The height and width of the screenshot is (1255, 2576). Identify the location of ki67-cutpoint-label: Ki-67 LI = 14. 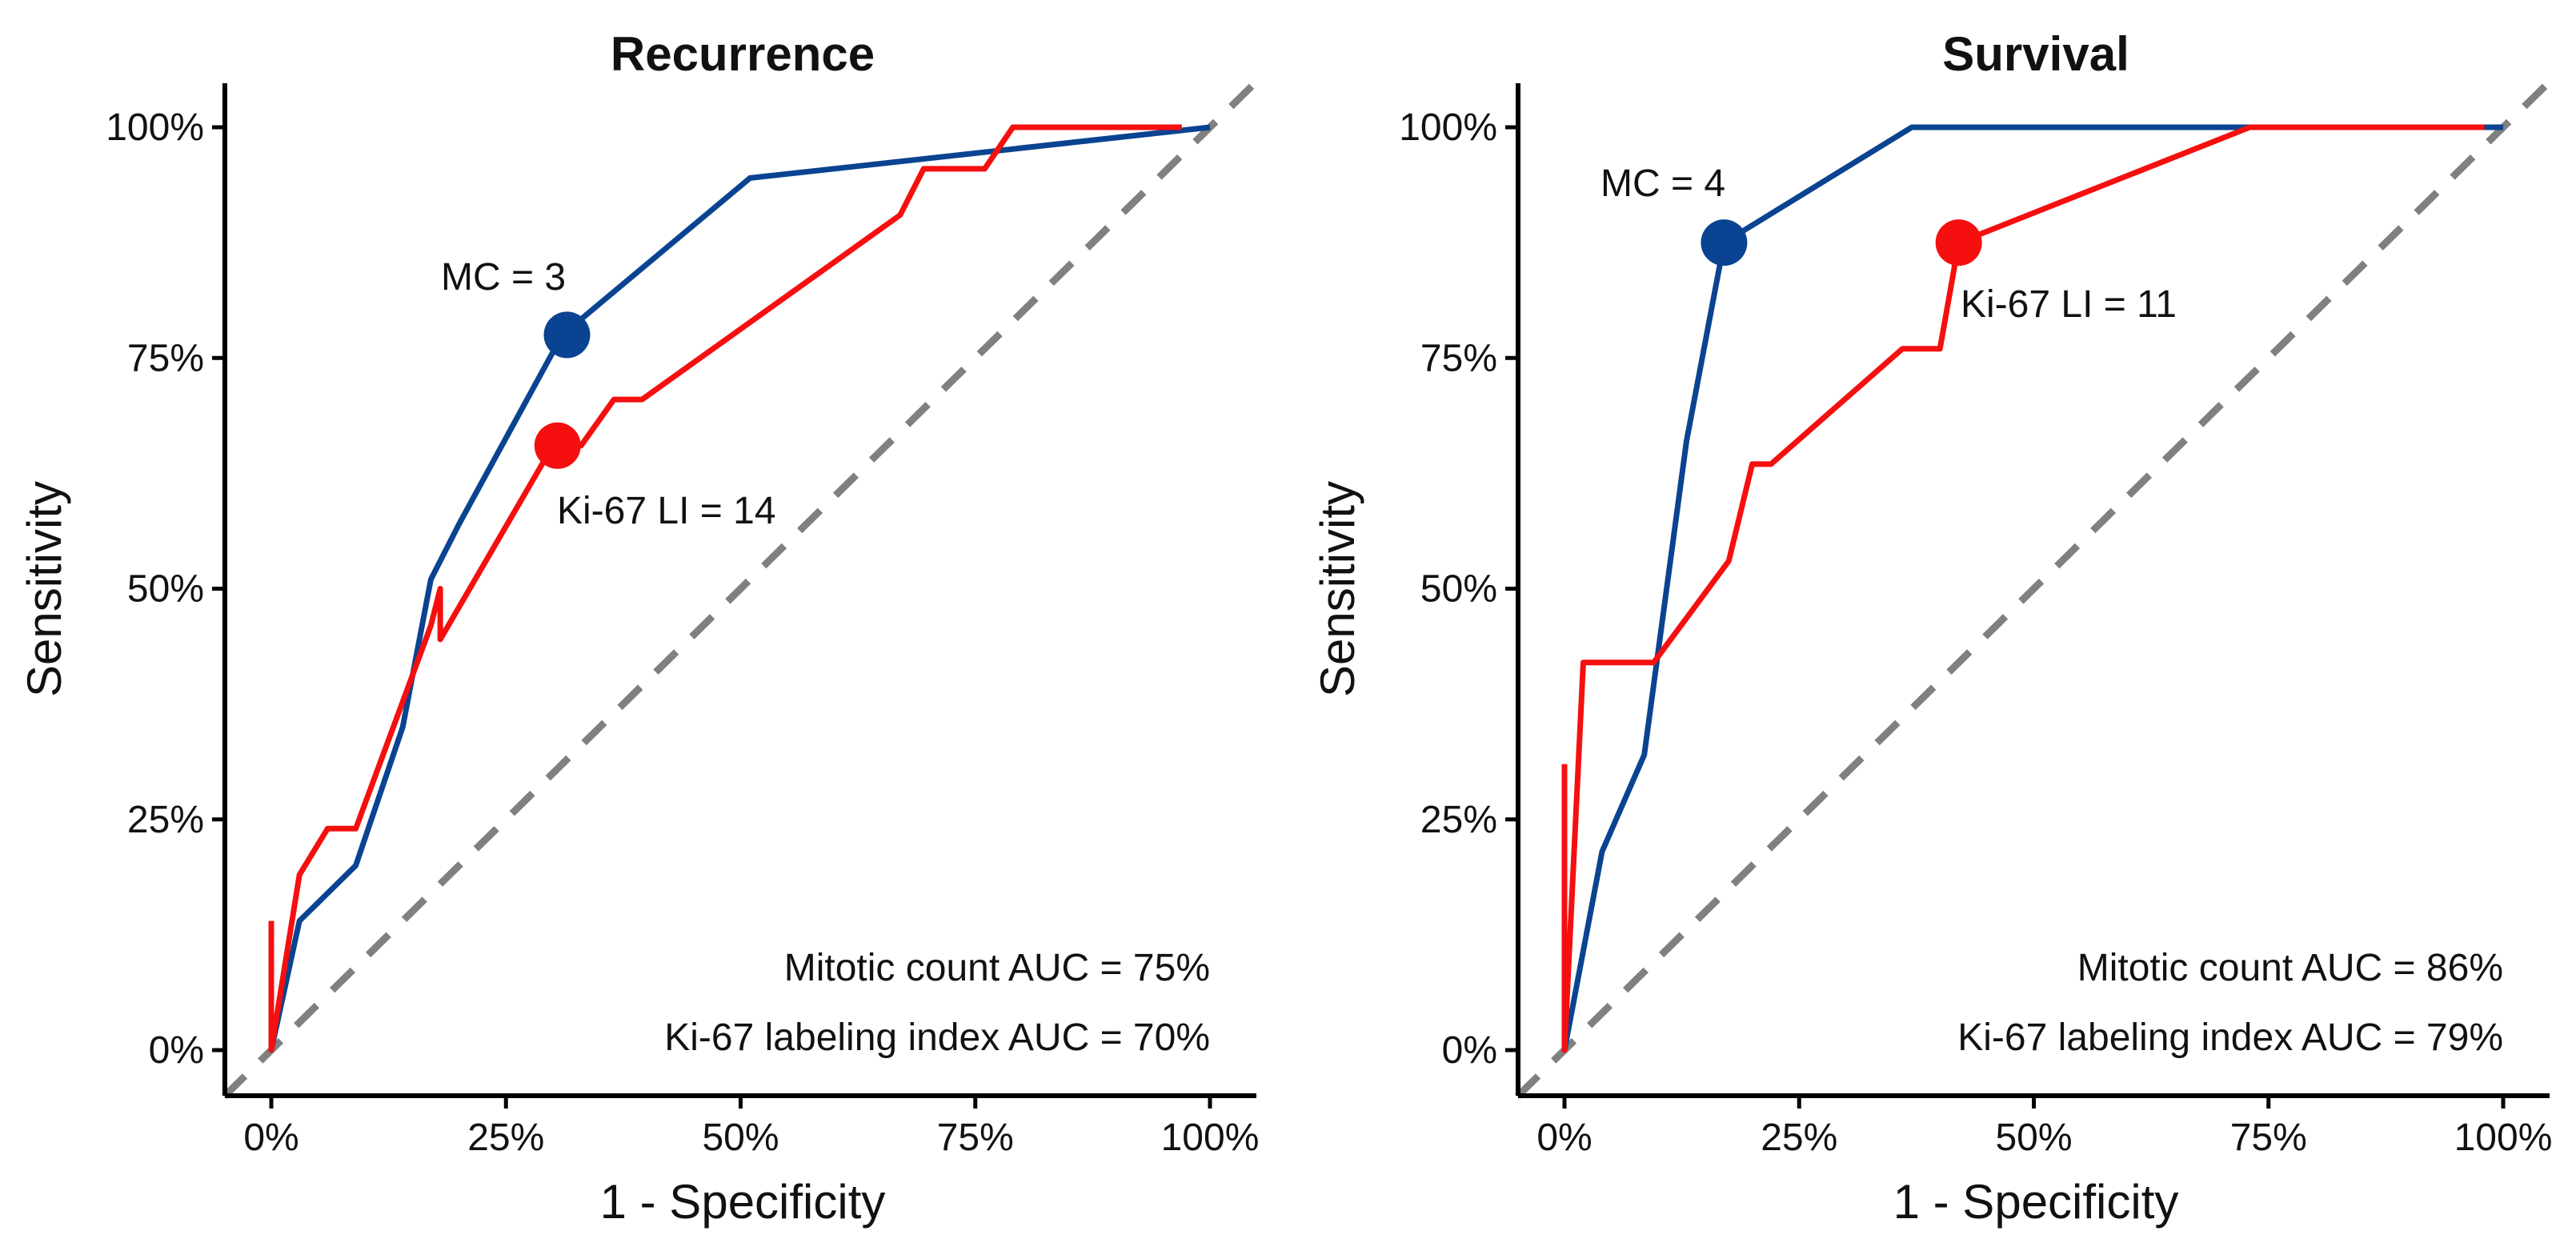
(666, 511).